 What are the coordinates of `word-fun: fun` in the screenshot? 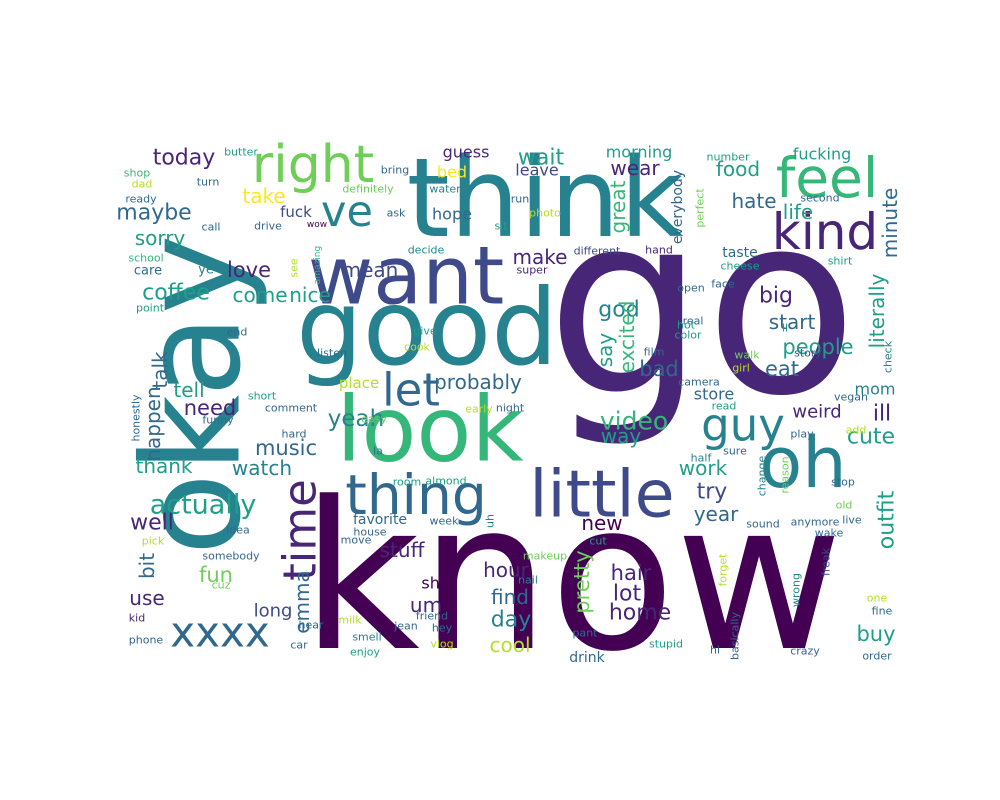 It's located at (216, 575).